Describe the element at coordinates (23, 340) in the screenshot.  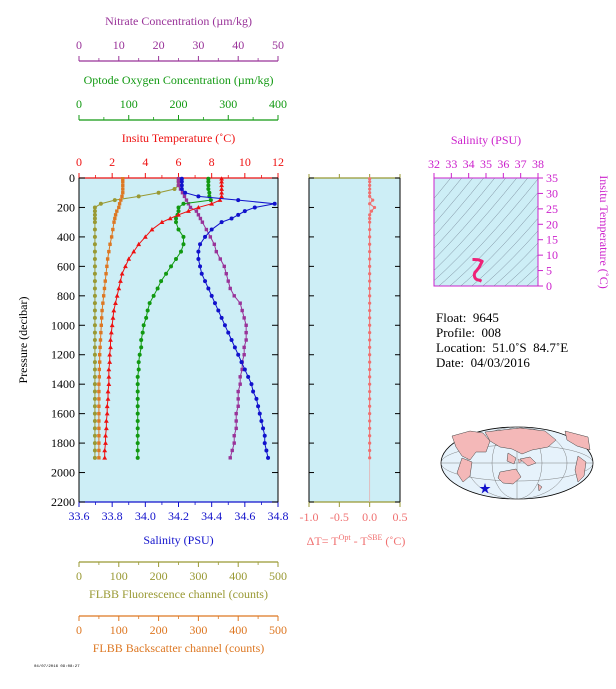
I see `pressure-axis-title: Pressure (decibar)` at that location.